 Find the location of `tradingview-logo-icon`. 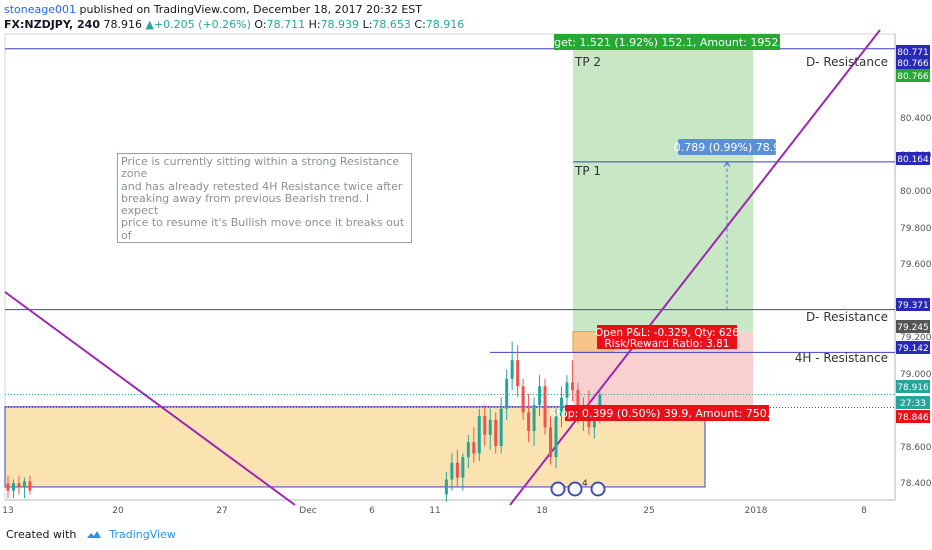

tradingview-logo-icon is located at coordinates (93, 534).